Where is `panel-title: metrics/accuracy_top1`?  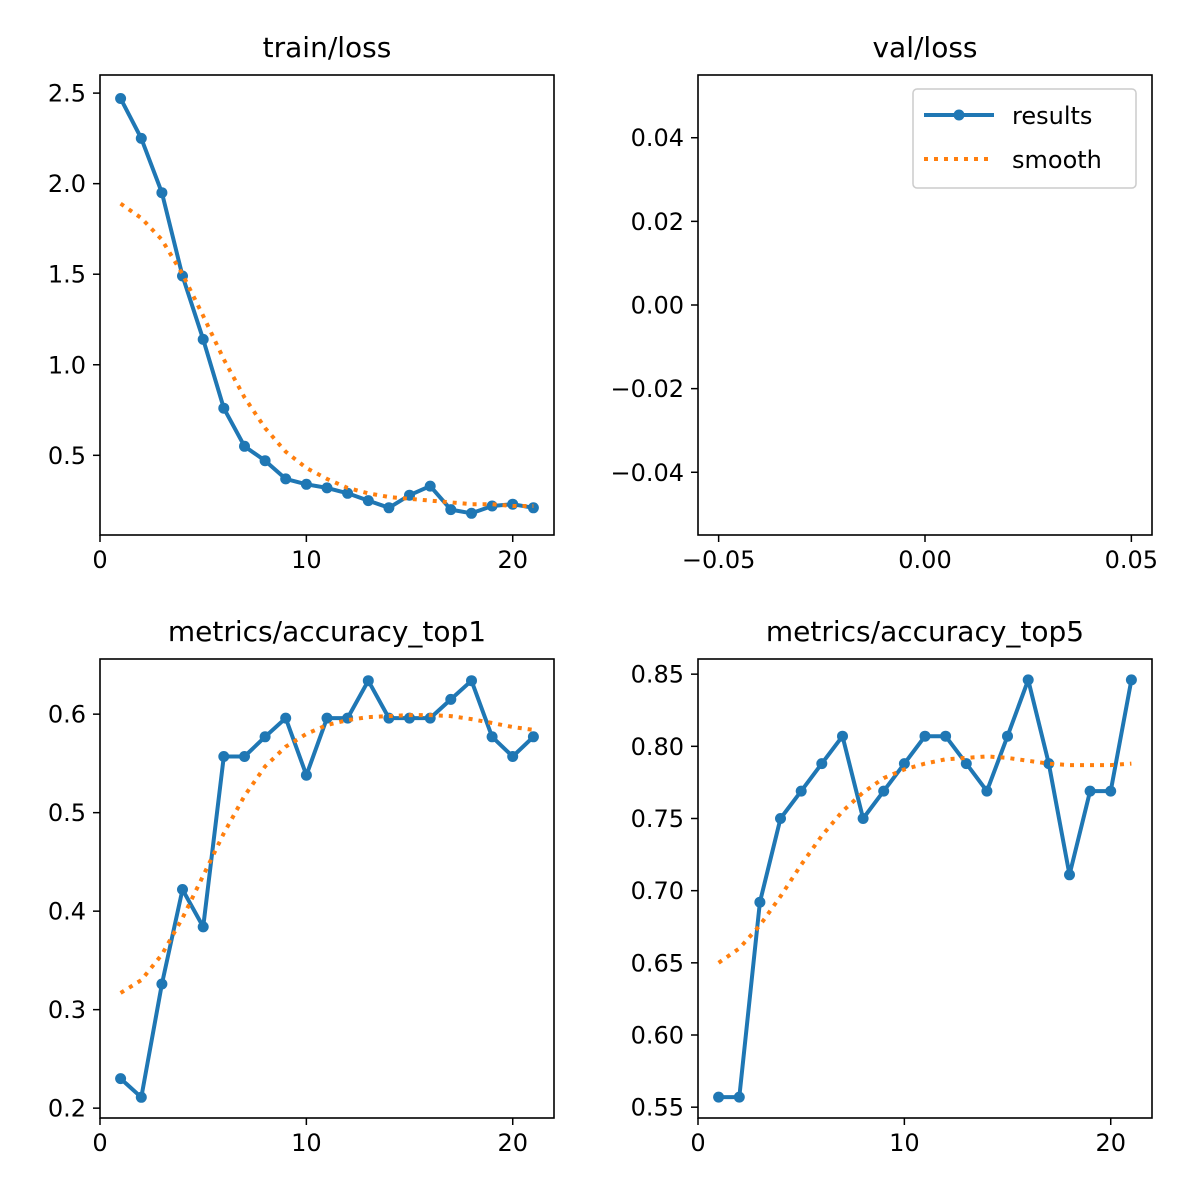 panel-title: metrics/accuracy_top1 is located at coordinates (327, 631).